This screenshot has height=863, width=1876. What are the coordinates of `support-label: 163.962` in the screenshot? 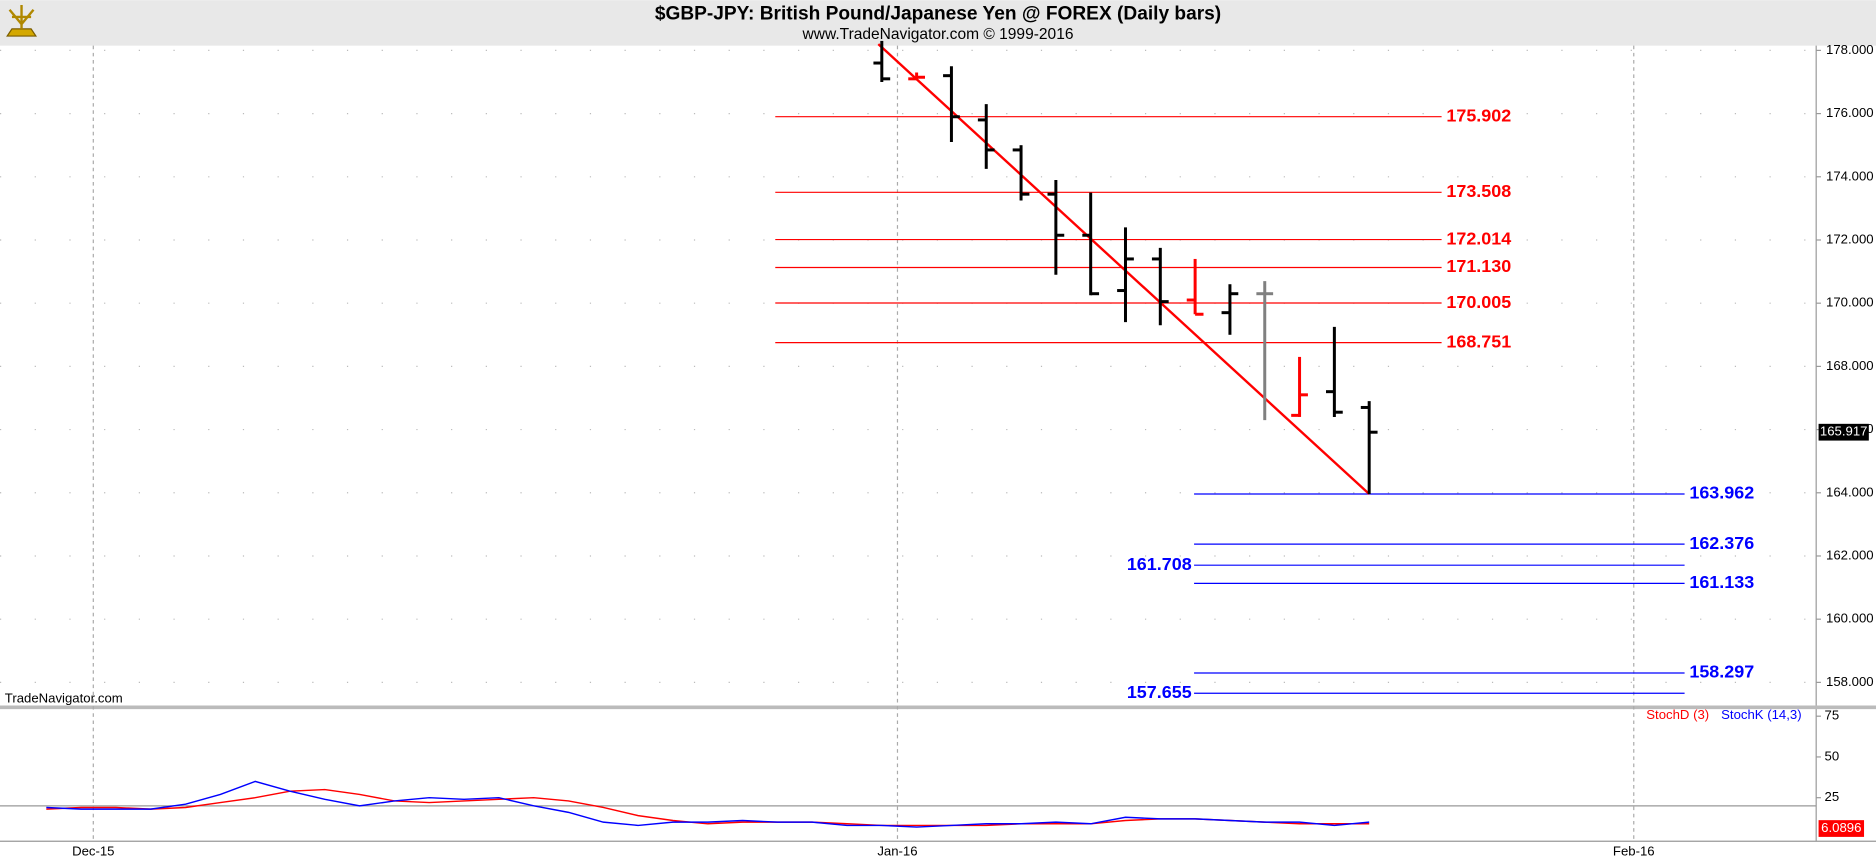 It's located at (1721, 493).